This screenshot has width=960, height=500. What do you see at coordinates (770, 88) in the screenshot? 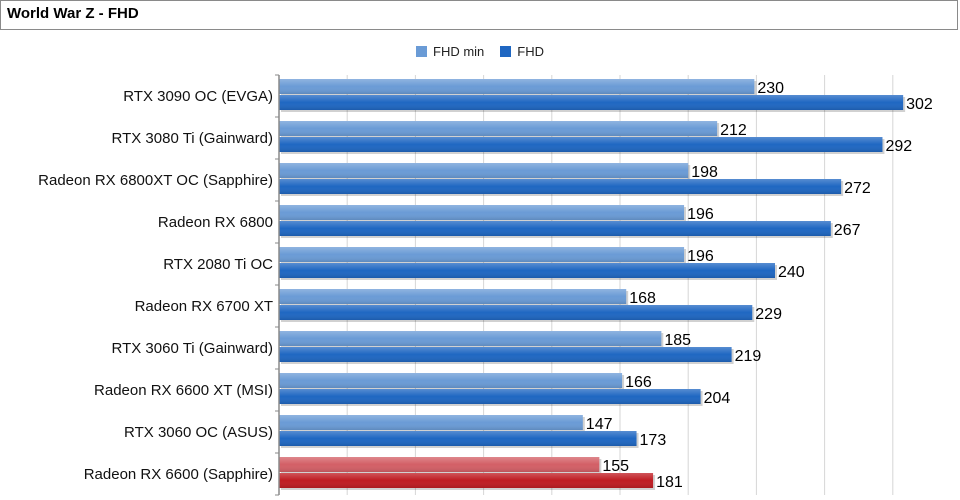
I see `value-label-fhd-min: 230` at bounding box center [770, 88].